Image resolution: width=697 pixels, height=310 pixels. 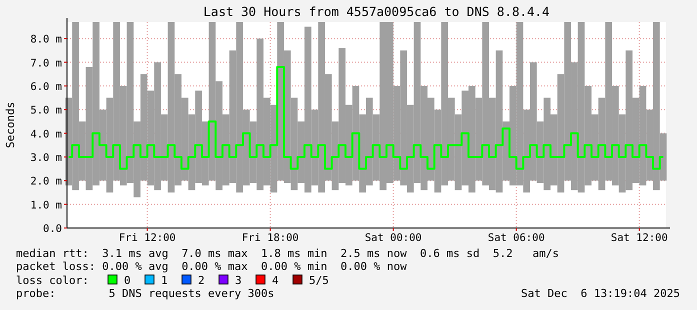 What do you see at coordinates (127, 280) in the screenshot?
I see `legend-label: 0` at bounding box center [127, 280].